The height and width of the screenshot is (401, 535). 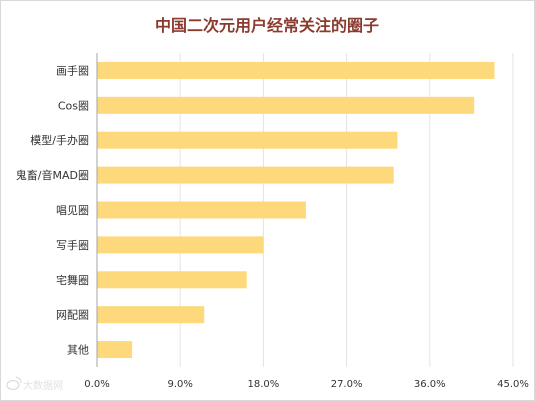 I want to click on x-tick-label: 9.0%, so click(x=179, y=384).